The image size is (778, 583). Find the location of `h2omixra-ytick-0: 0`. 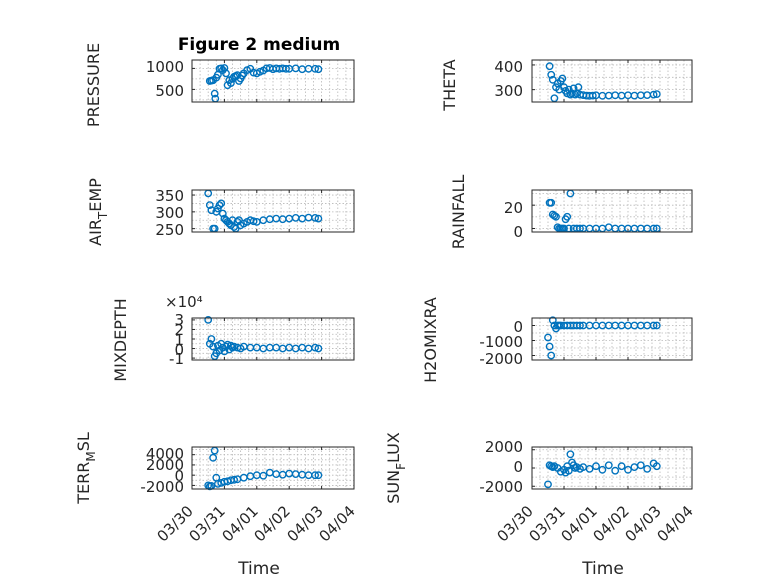

h2omixra-ytick-0: 0 is located at coordinates (518, 327).